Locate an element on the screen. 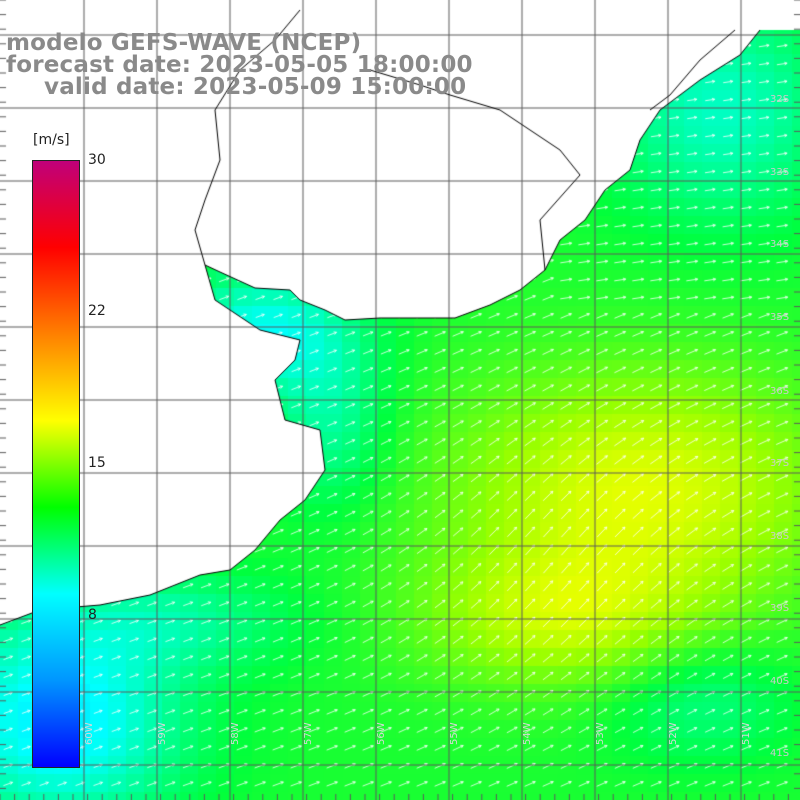 This screenshot has width=800, height=800. lon-label-52w: 52W is located at coordinates (673, 733).